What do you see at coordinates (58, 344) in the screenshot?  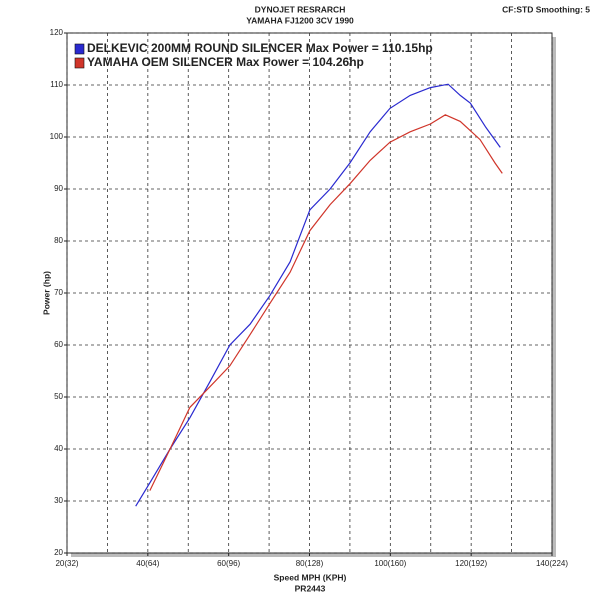 I see `y-tick-label: 60` at bounding box center [58, 344].